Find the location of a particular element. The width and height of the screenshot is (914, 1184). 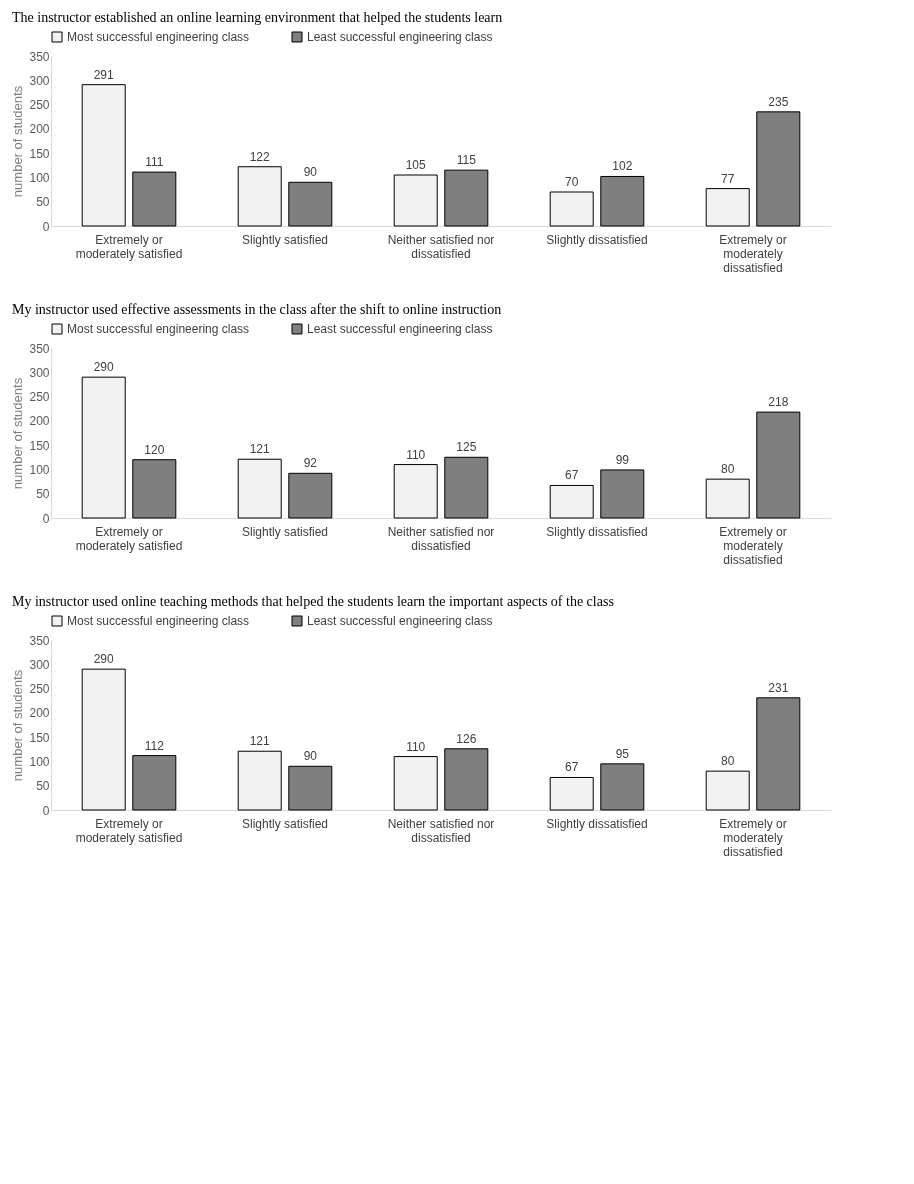

data-label: 95 is located at coordinates (622, 753).